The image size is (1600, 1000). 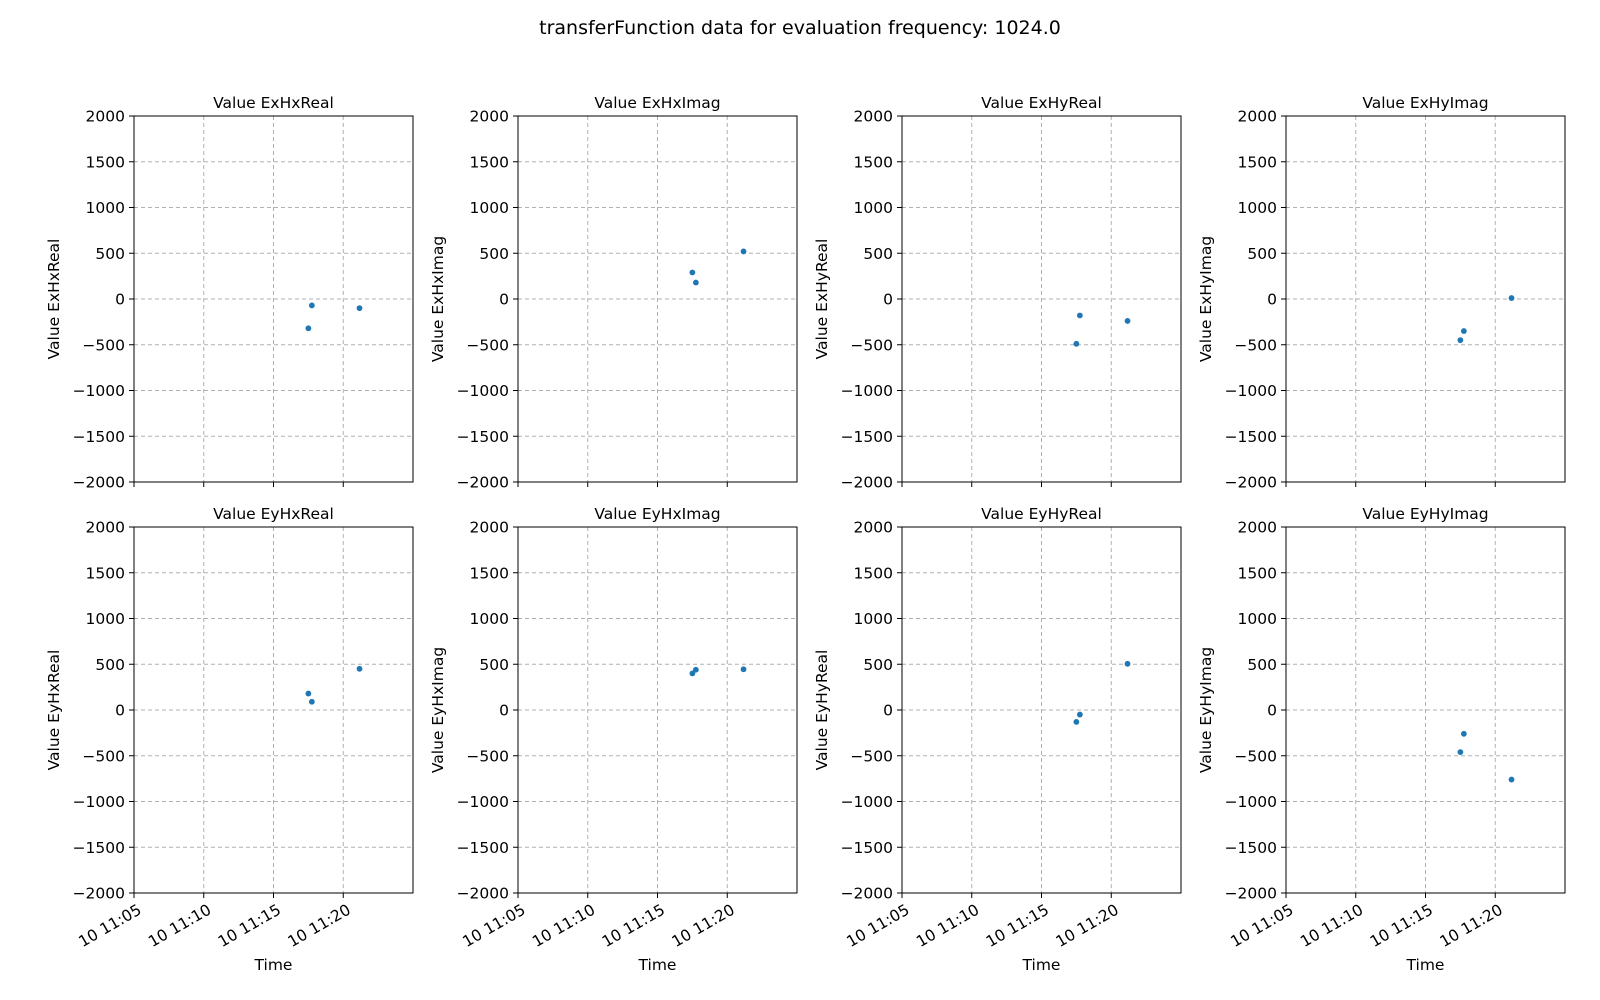 I want to click on y-axis-label: Value ExHyImag, so click(x=1206, y=299).